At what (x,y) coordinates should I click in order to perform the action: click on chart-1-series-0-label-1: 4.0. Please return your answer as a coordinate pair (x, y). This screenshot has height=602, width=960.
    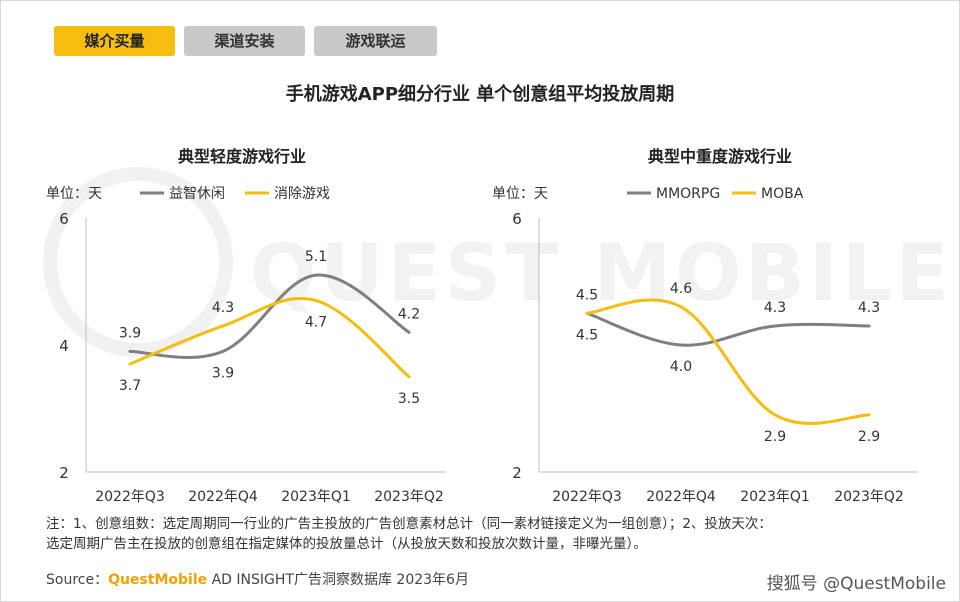
    Looking at the image, I should click on (681, 367).